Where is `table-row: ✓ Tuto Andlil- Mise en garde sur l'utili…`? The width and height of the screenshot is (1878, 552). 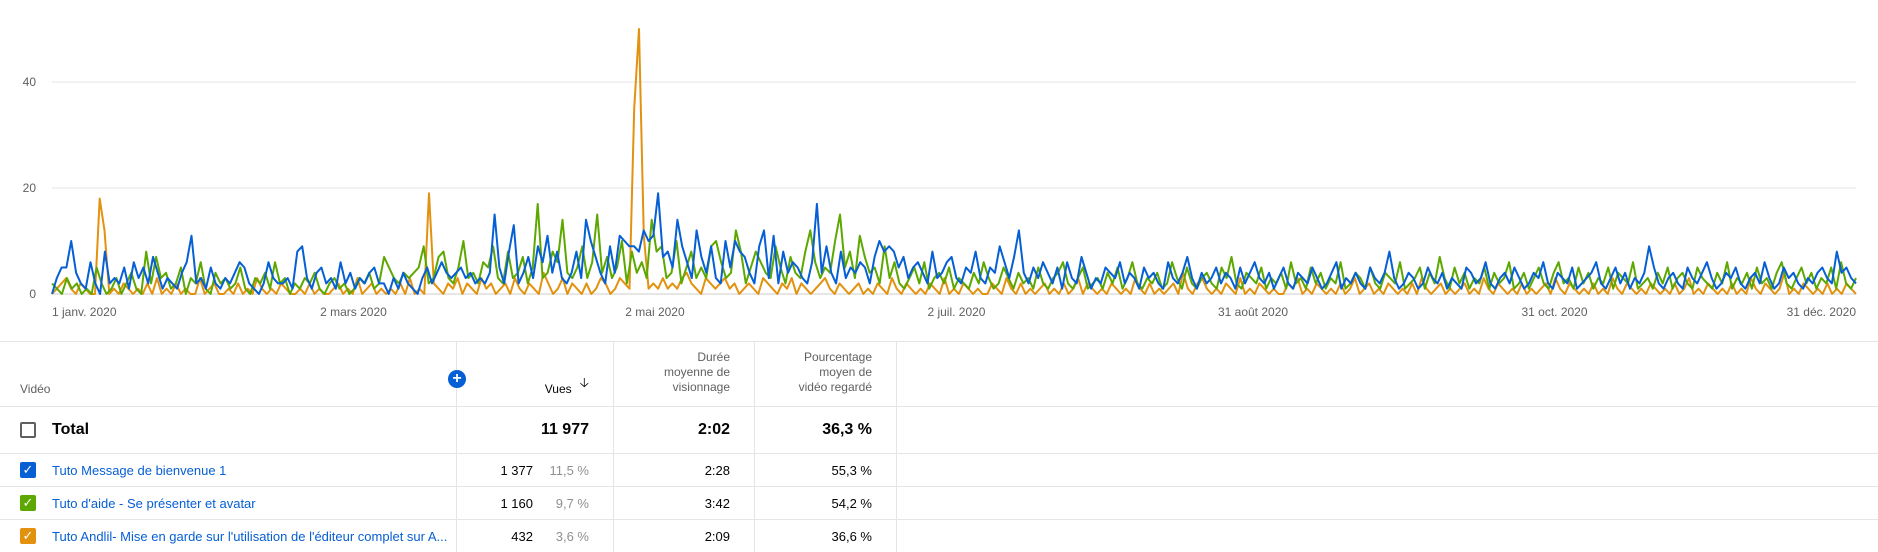
table-row: ✓ Tuto Andlil- Mise en garde sur l'utili… is located at coordinates (939, 536).